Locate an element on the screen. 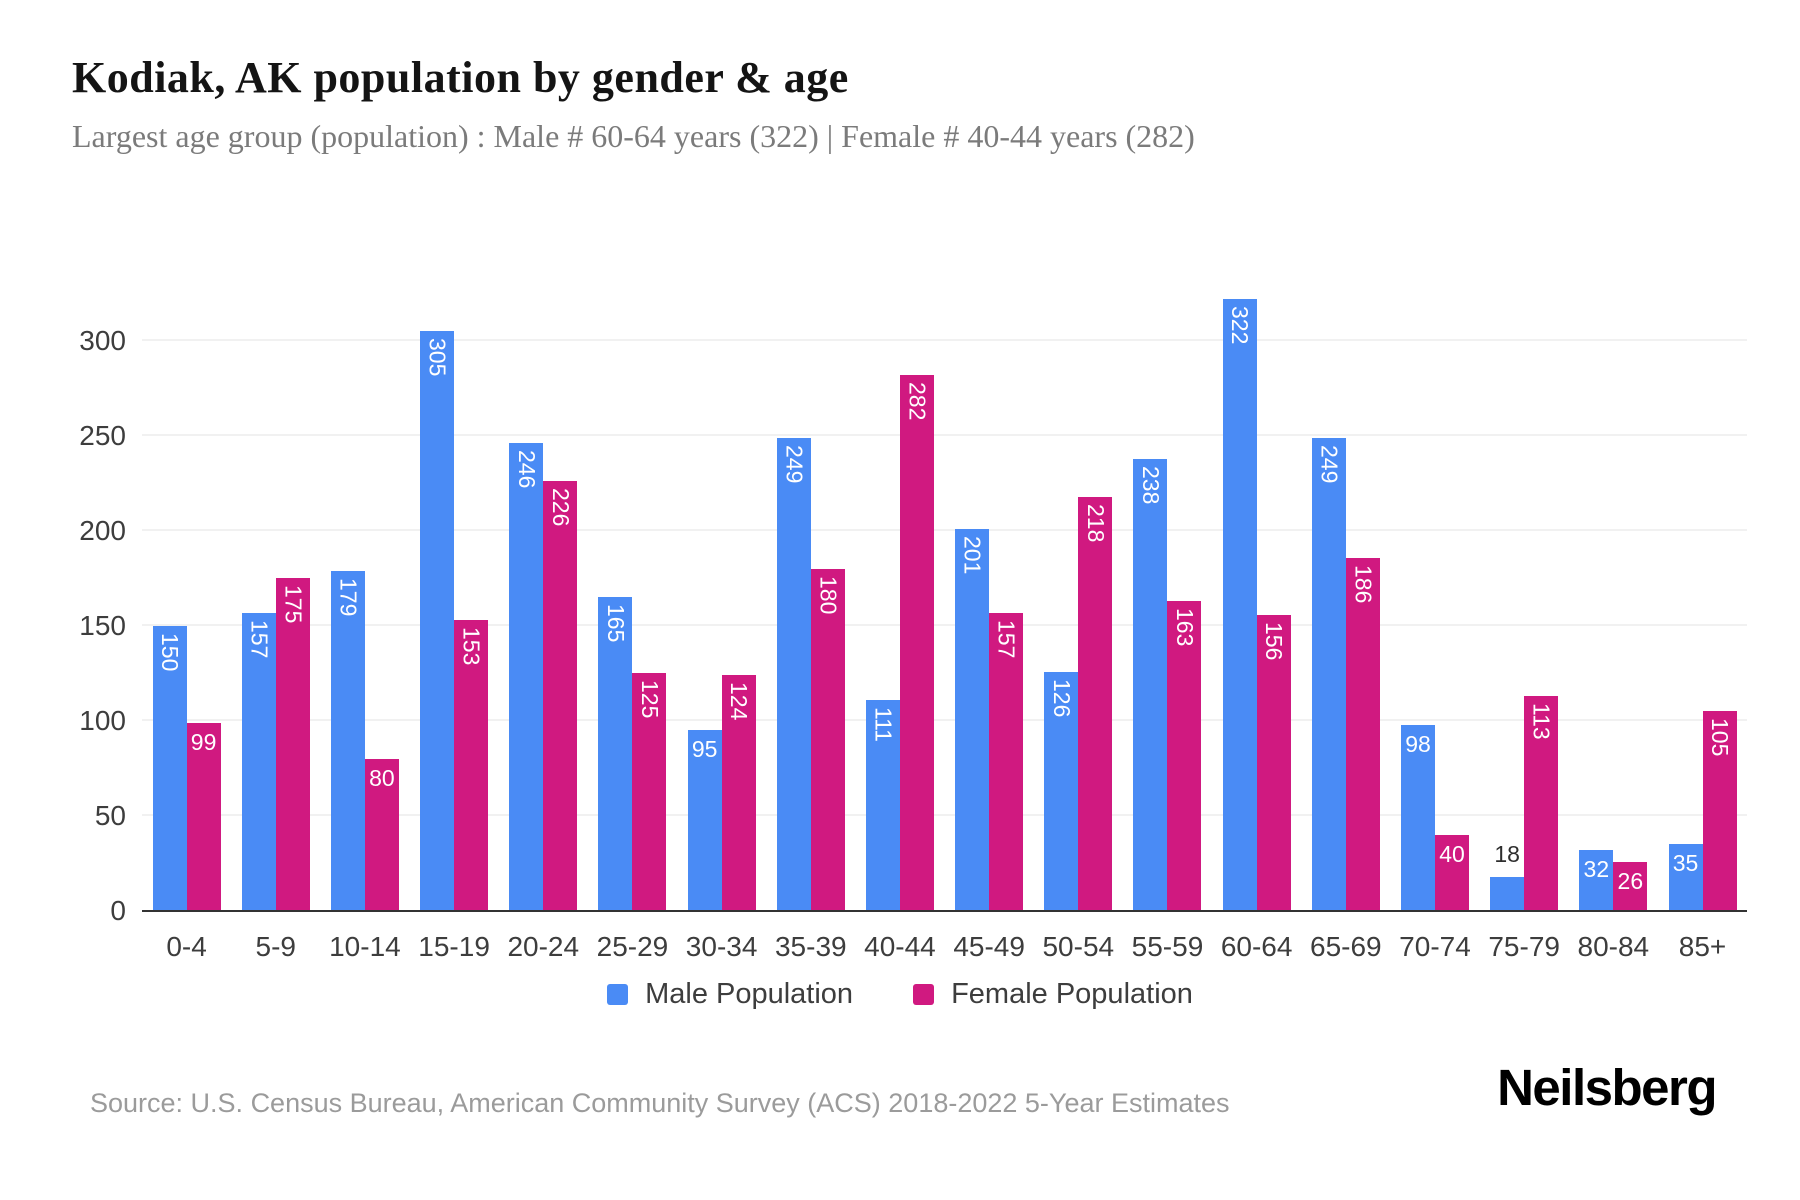  bar-group: 249 186 65-69 is located at coordinates (1345, 621).